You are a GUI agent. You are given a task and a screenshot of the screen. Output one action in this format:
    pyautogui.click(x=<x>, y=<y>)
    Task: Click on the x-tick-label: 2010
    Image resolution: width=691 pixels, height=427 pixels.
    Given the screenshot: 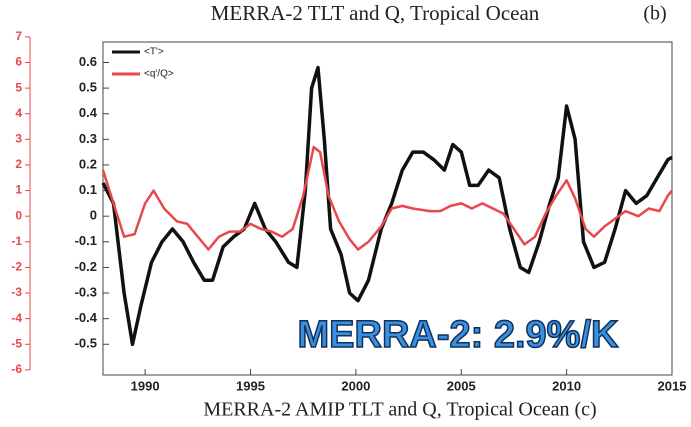 What is the action you would take?
    pyautogui.click(x=566, y=385)
    